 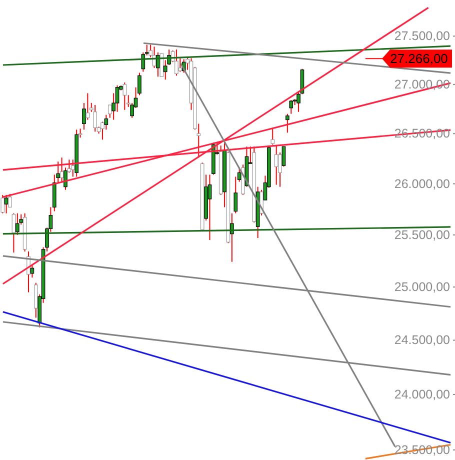 What do you see at coordinates (422, 340) in the screenshot?
I see `y-tick-label: 24.500,00` at bounding box center [422, 340].